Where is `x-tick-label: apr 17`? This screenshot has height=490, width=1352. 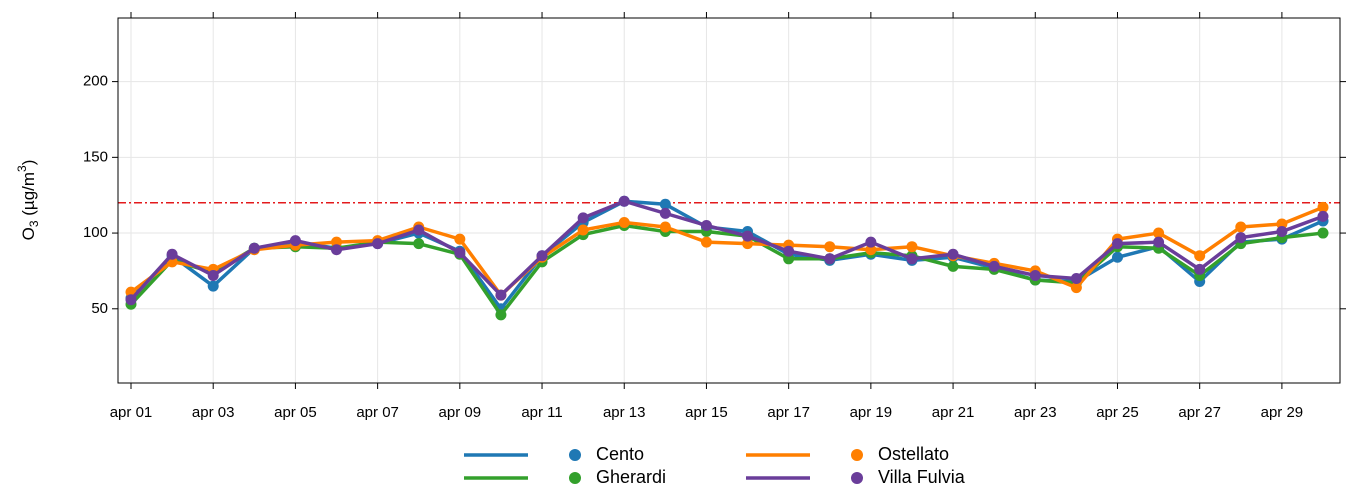 x-tick-label: apr 17 is located at coordinates (788, 412).